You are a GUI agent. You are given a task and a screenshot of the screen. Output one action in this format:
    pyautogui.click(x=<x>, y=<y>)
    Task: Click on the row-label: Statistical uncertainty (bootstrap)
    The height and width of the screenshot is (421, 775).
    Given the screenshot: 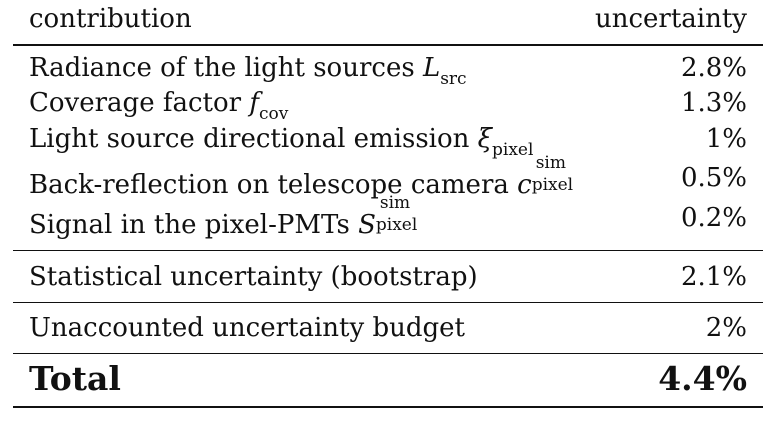 What is the action you would take?
    pyautogui.click(x=253, y=277)
    